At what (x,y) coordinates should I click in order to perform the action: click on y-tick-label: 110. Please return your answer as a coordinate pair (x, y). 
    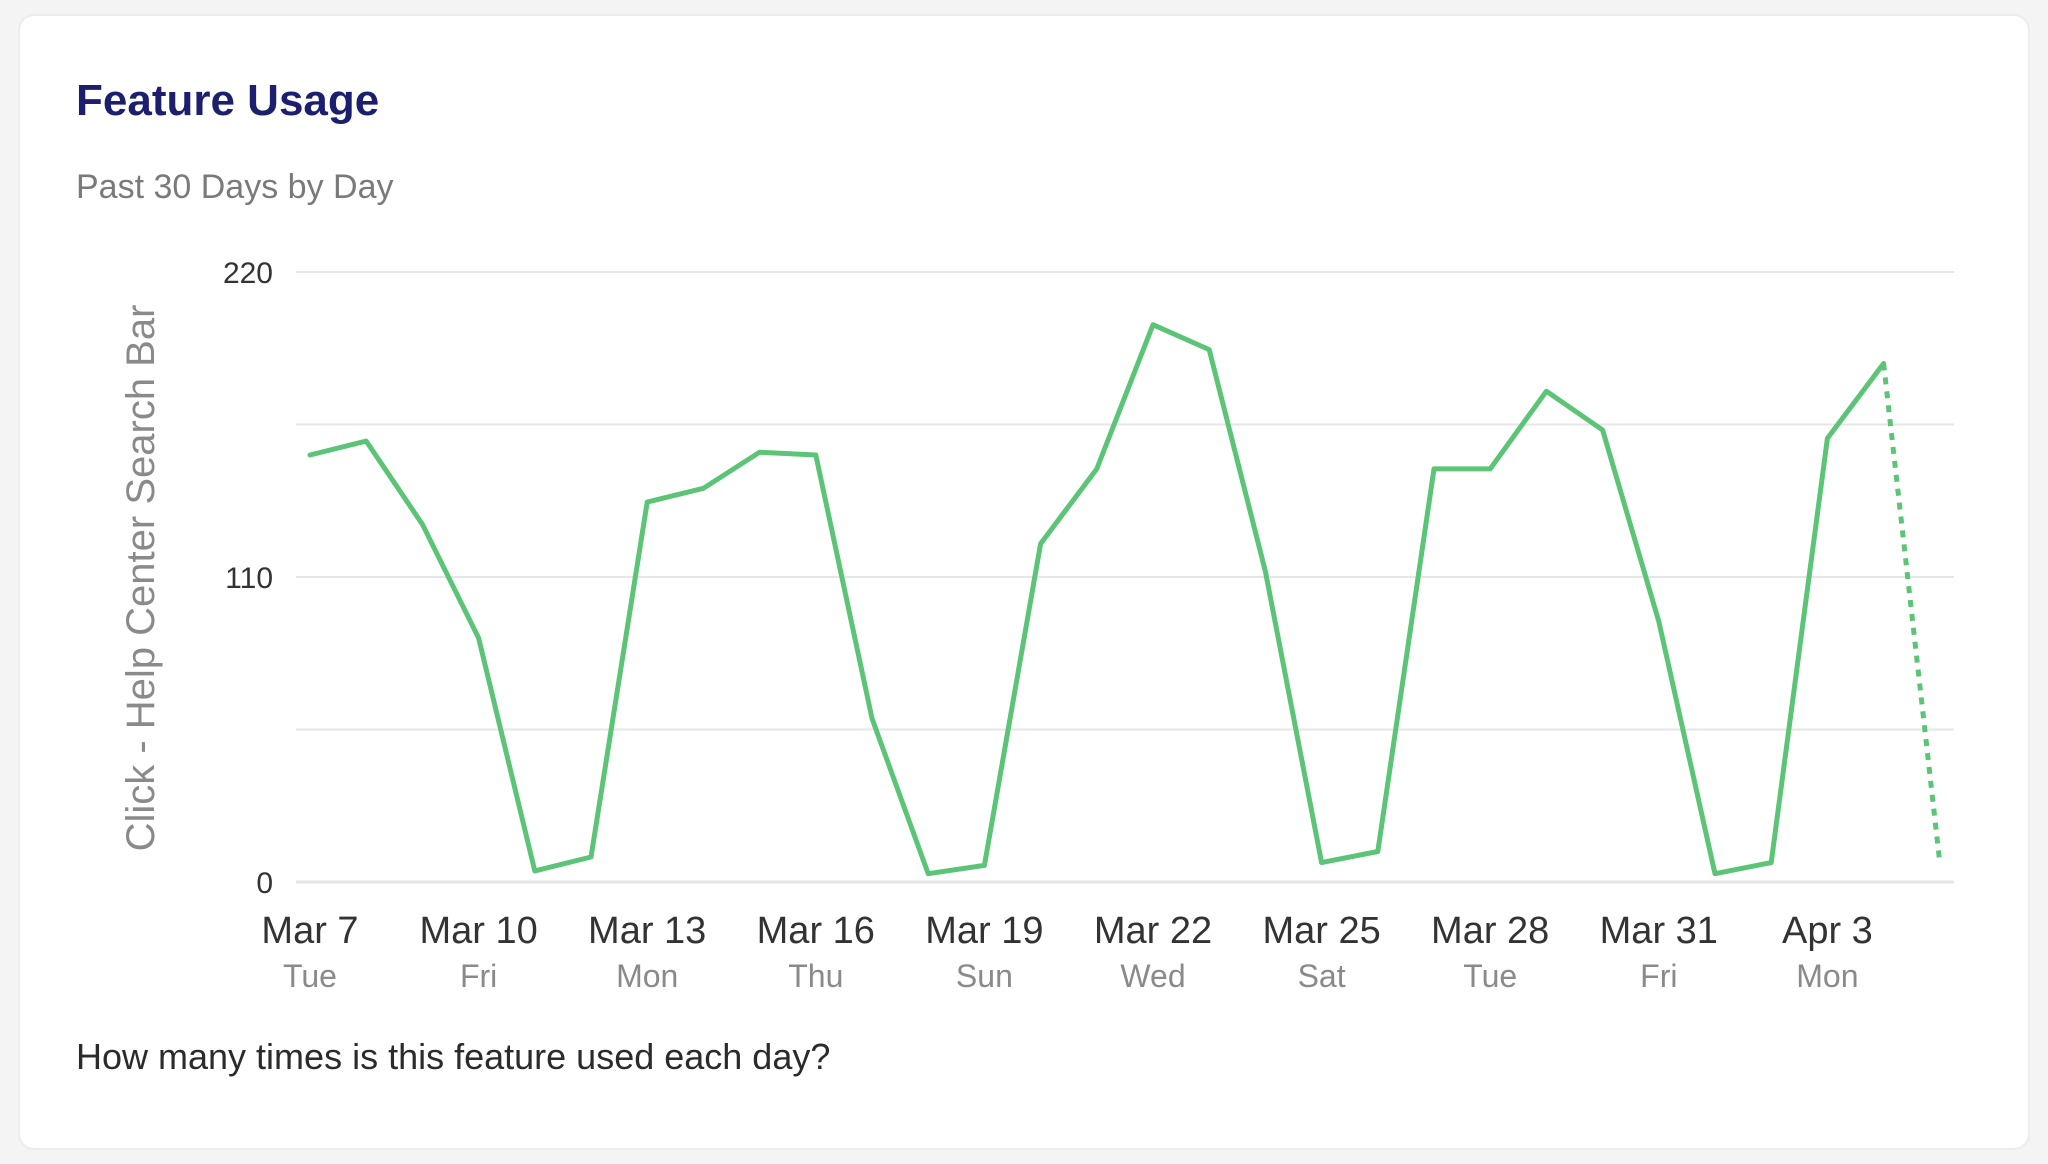
    Looking at the image, I should click on (249, 578).